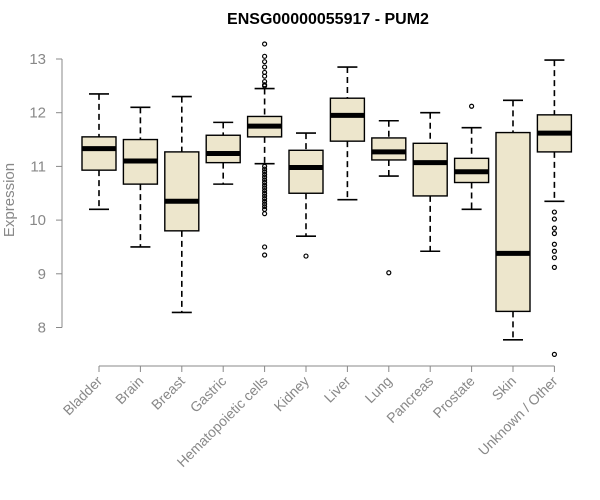 This screenshot has height=500, width=600. What do you see at coordinates (378, 389) in the screenshot?
I see `x-tick-label: Lung` at bounding box center [378, 389].